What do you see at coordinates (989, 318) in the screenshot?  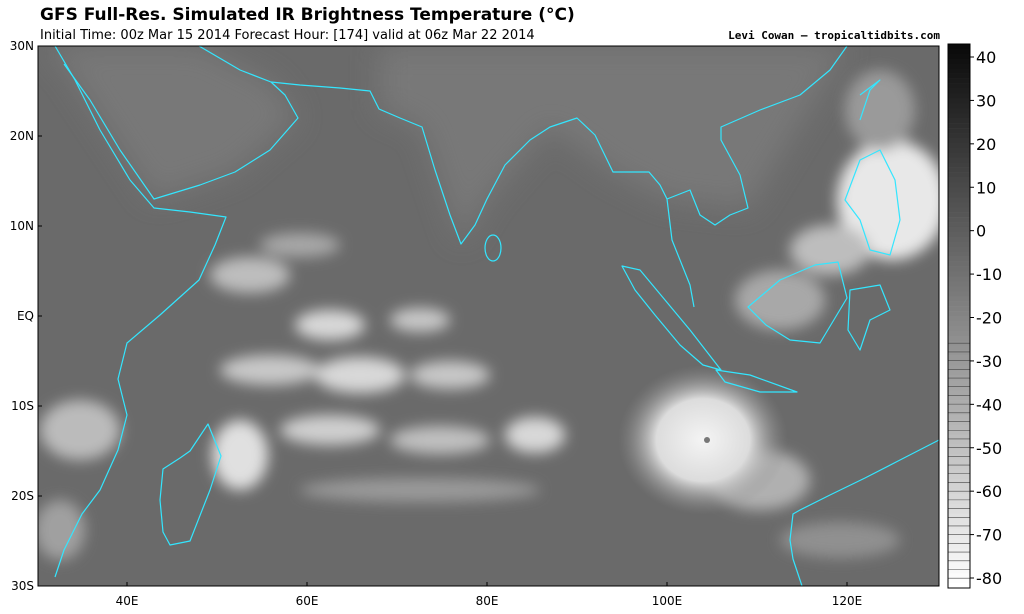 I see `colorbar-tick-label: -20` at bounding box center [989, 318].